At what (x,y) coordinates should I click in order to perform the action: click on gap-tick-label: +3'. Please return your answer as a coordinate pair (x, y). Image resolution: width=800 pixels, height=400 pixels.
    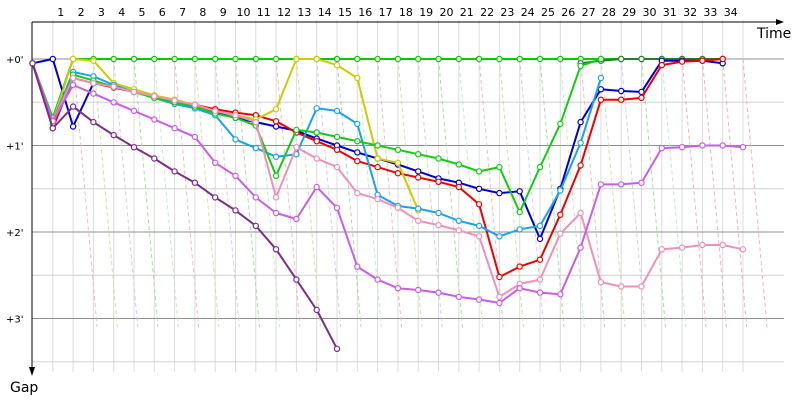
    Looking at the image, I should click on (15, 320).